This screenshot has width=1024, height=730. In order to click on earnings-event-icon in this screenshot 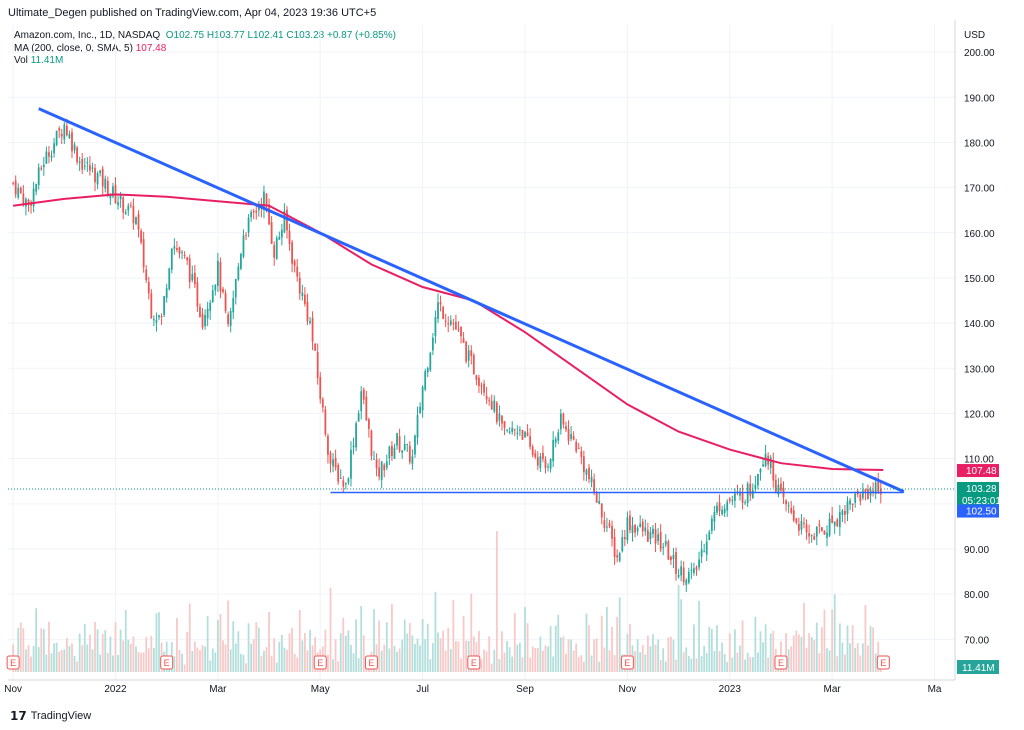, I will do `click(167, 662)`.